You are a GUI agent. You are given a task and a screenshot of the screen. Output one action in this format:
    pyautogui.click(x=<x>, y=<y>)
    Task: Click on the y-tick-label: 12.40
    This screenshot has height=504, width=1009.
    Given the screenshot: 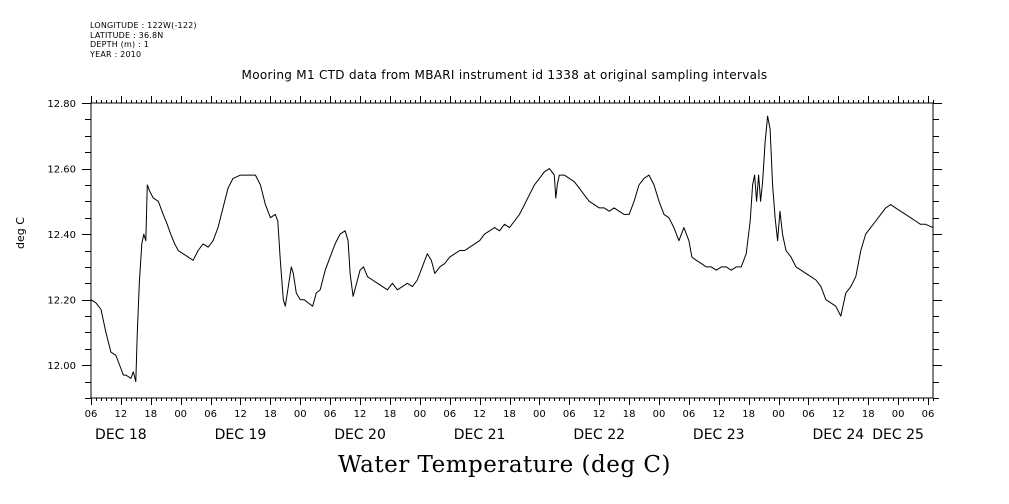 What is the action you would take?
    pyautogui.click(x=61, y=235)
    